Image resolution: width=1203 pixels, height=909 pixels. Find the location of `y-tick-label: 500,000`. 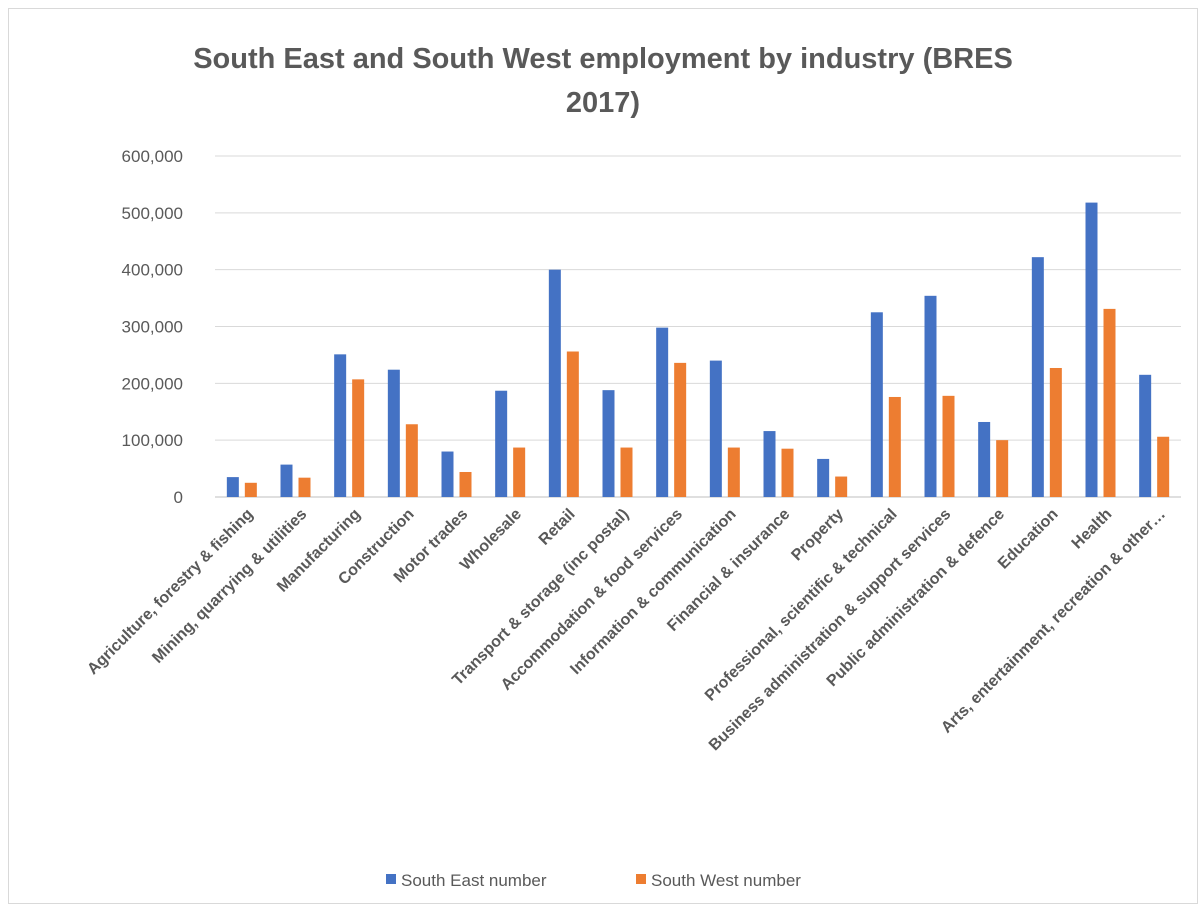

y-tick-label: 500,000 is located at coordinates (152, 213).